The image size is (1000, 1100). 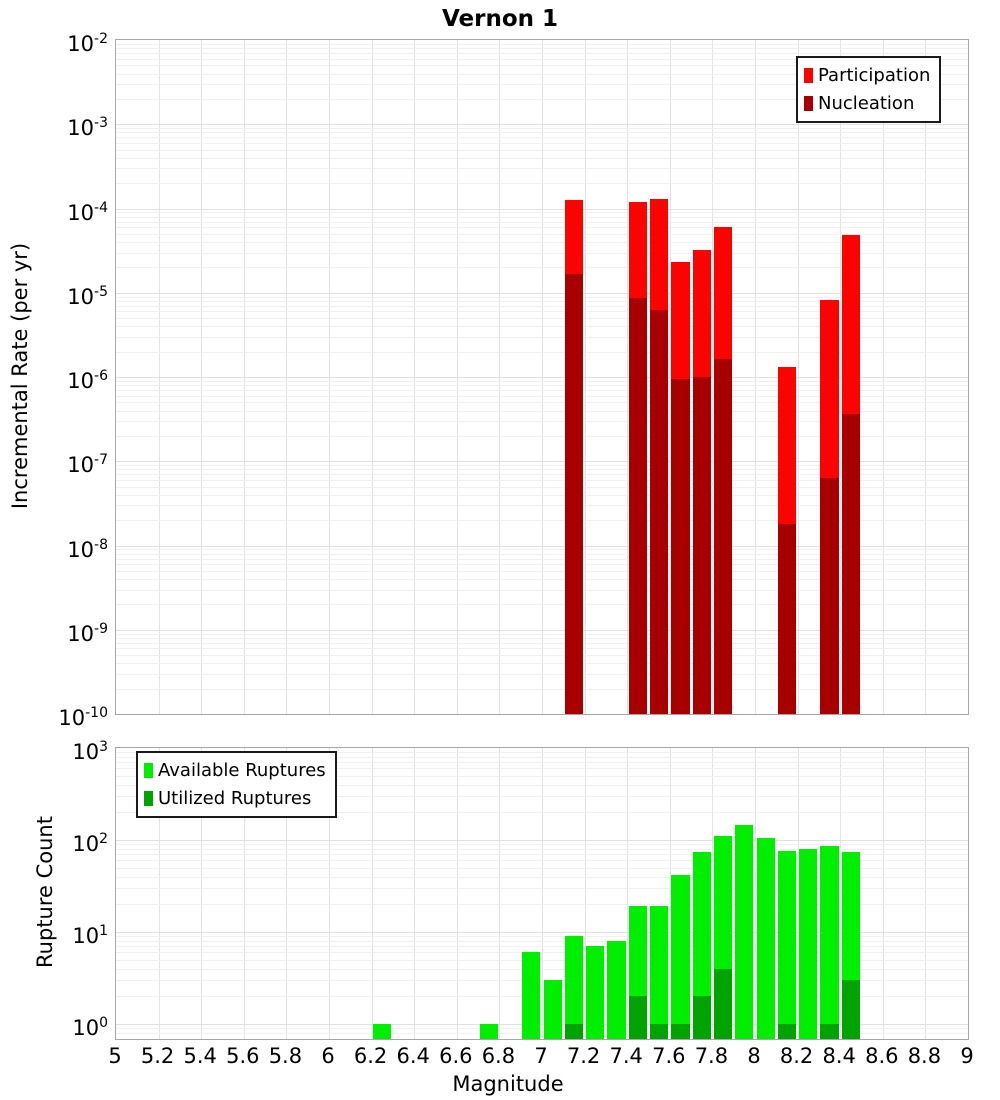 What do you see at coordinates (626, 1056) in the screenshot?
I see `x-tick-label: 7.4` at bounding box center [626, 1056].